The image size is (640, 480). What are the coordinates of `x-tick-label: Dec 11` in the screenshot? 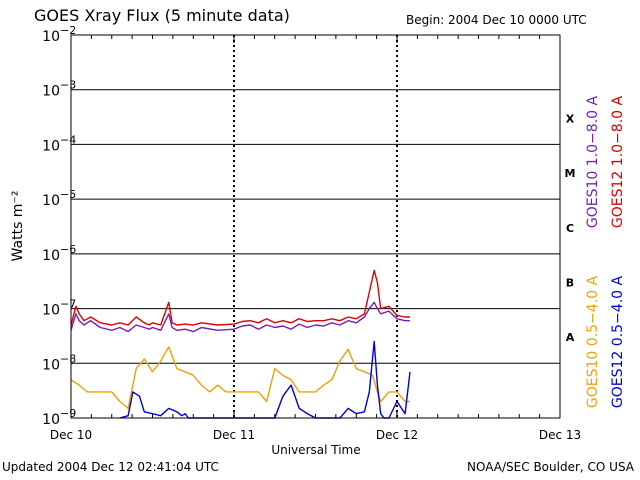 It's located at (234, 435).